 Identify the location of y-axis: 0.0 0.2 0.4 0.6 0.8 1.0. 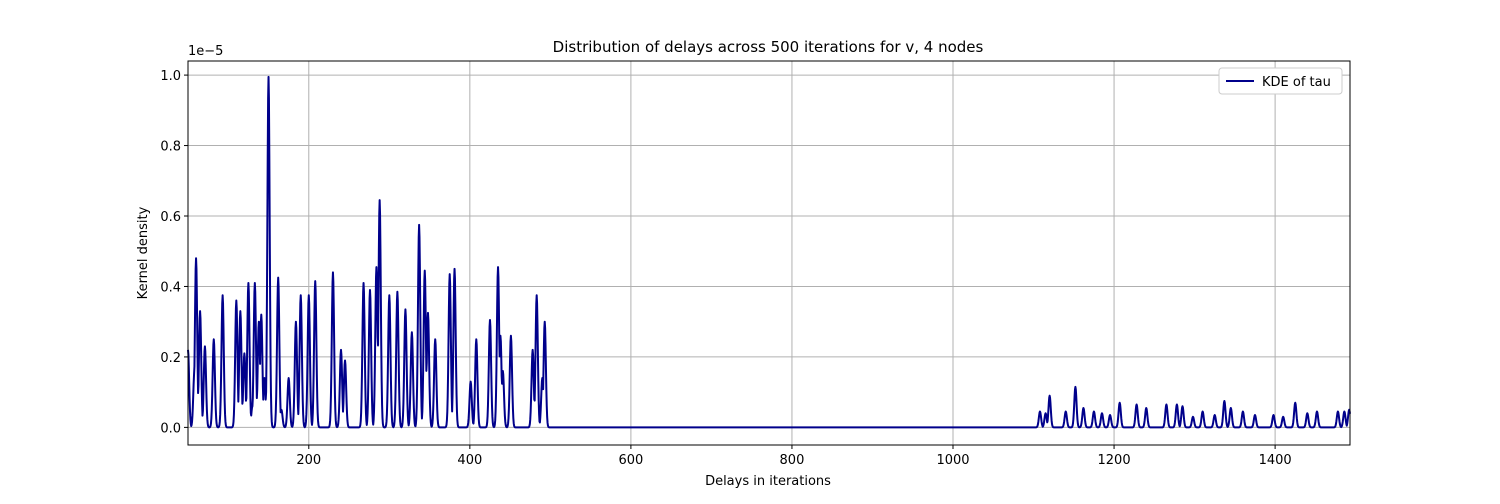
(174, 252).